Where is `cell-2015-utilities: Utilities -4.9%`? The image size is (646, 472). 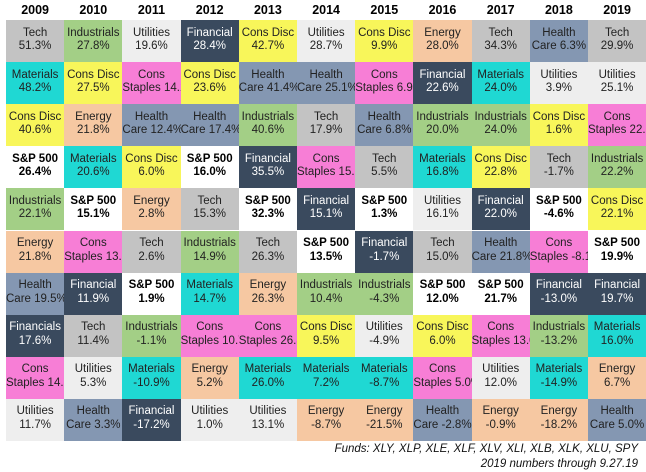 cell-2015-utilities: Utilities -4.9% is located at coordinates (384, 335).